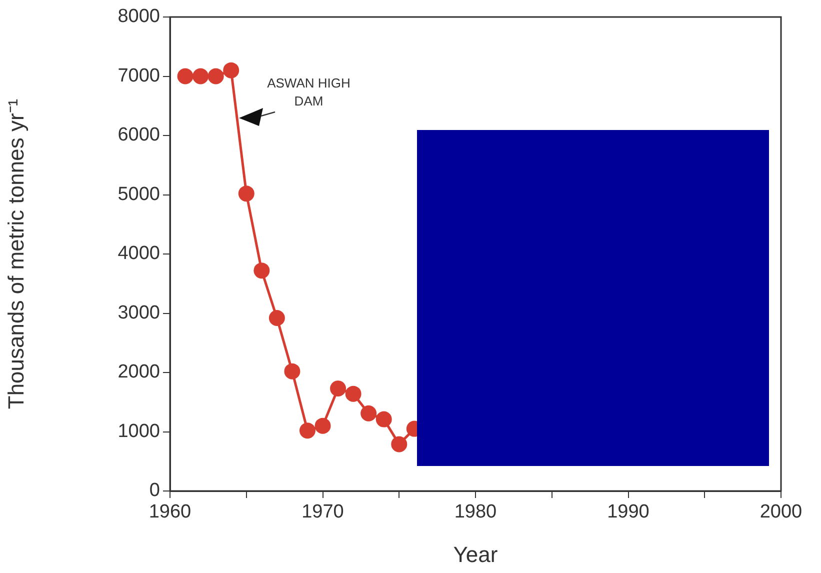  Describe the element at coordinates (475, 512) in the screenshot. I see `x-tick-label: 1980` at that location.